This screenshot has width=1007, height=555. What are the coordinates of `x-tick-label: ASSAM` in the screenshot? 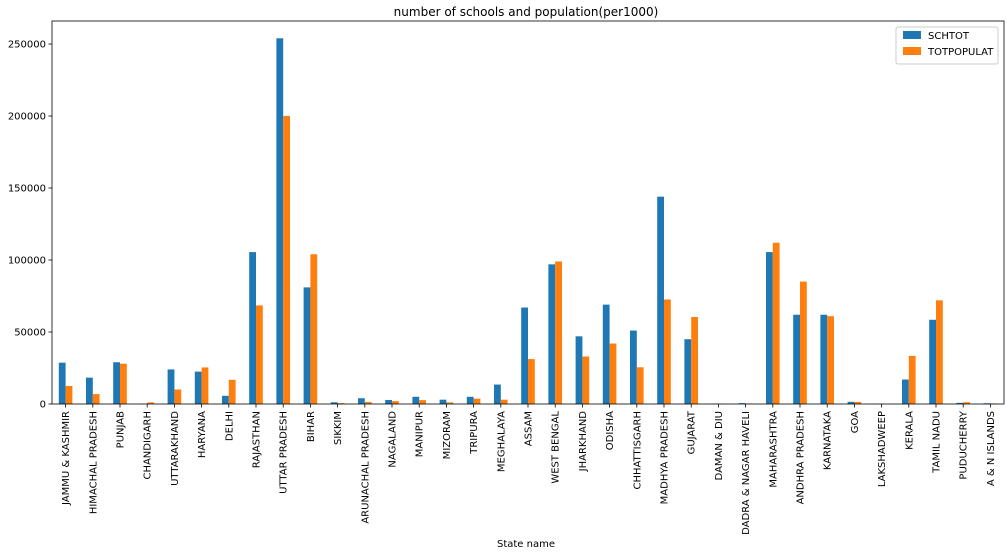 It's located at (529, 428).